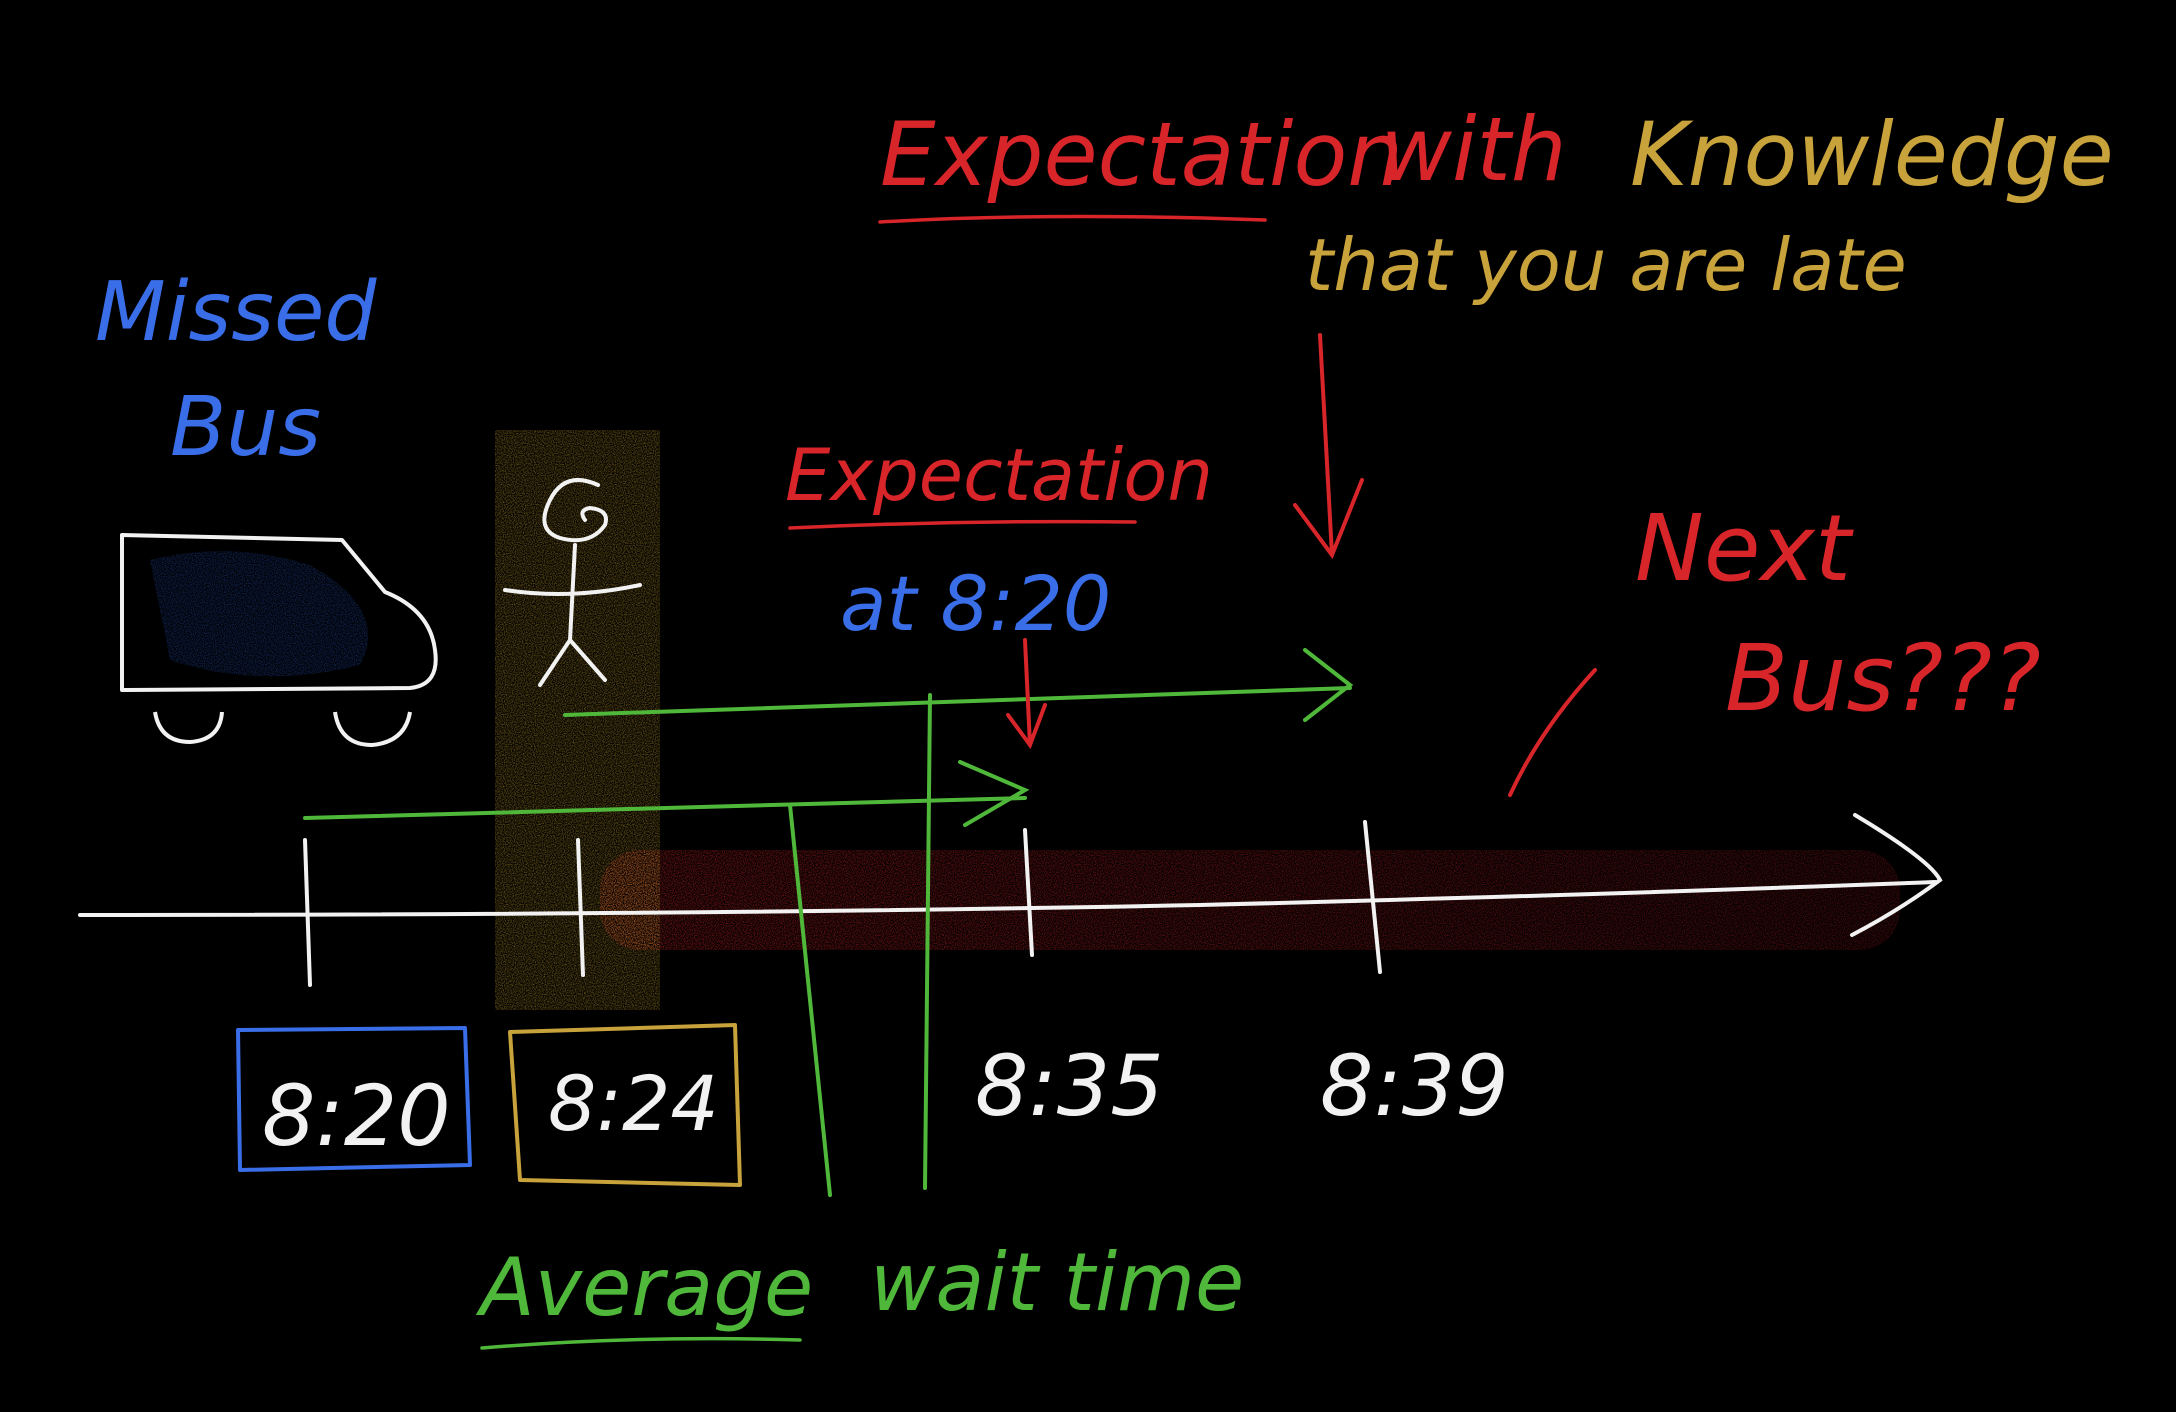 This screenshot has height=1412, width=2176. Describe the element at coordinates (999, 475) in the screenshot. I see `expectation-heading: Expectation` at that location.